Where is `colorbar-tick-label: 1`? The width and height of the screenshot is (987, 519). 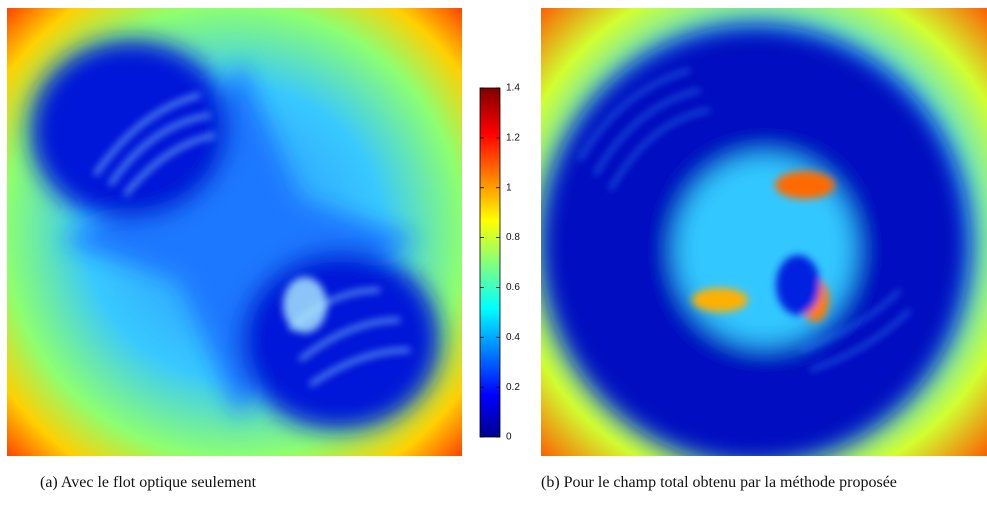 colorbar-tick-label: 1 is located at coordinates (509, 187).